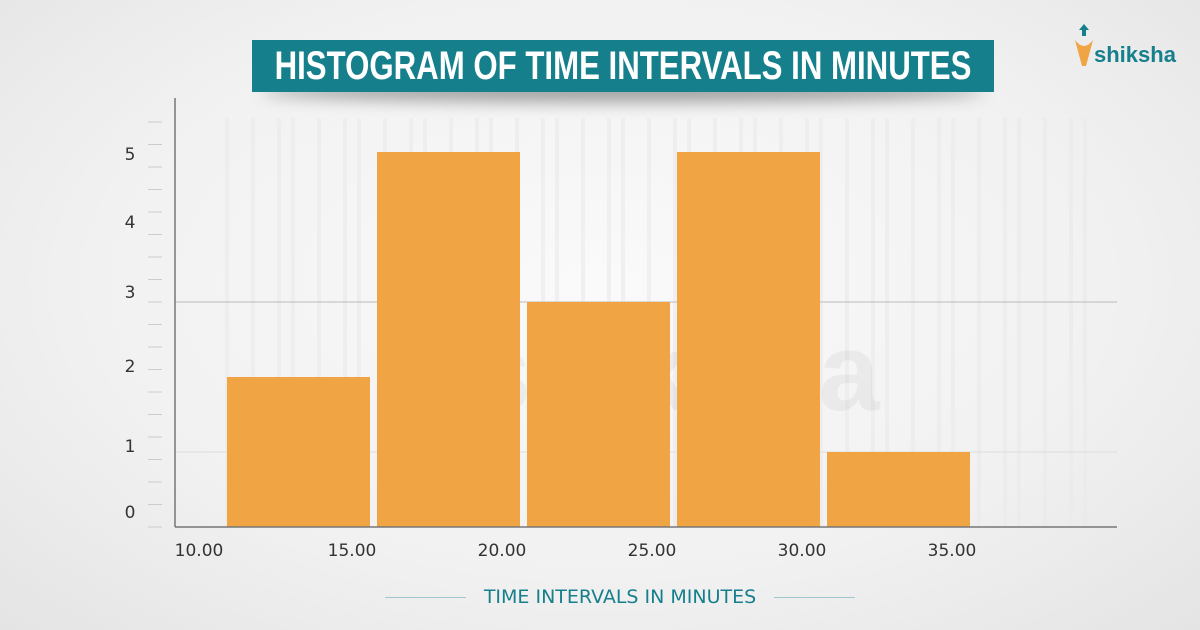 This screenshot has height=630, width=1200. I want to click on x-axis-label: TIME INTERVALS IN MINUTES, so click(620, 597).